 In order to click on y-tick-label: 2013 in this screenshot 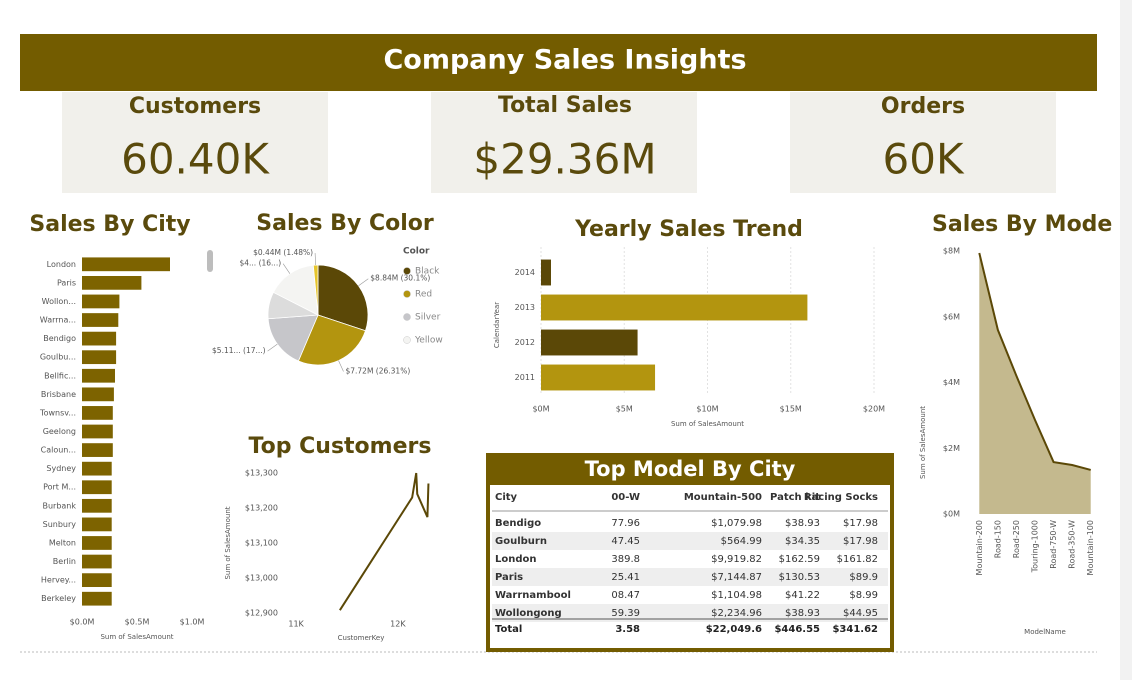, I will do `click(525, 307)`.